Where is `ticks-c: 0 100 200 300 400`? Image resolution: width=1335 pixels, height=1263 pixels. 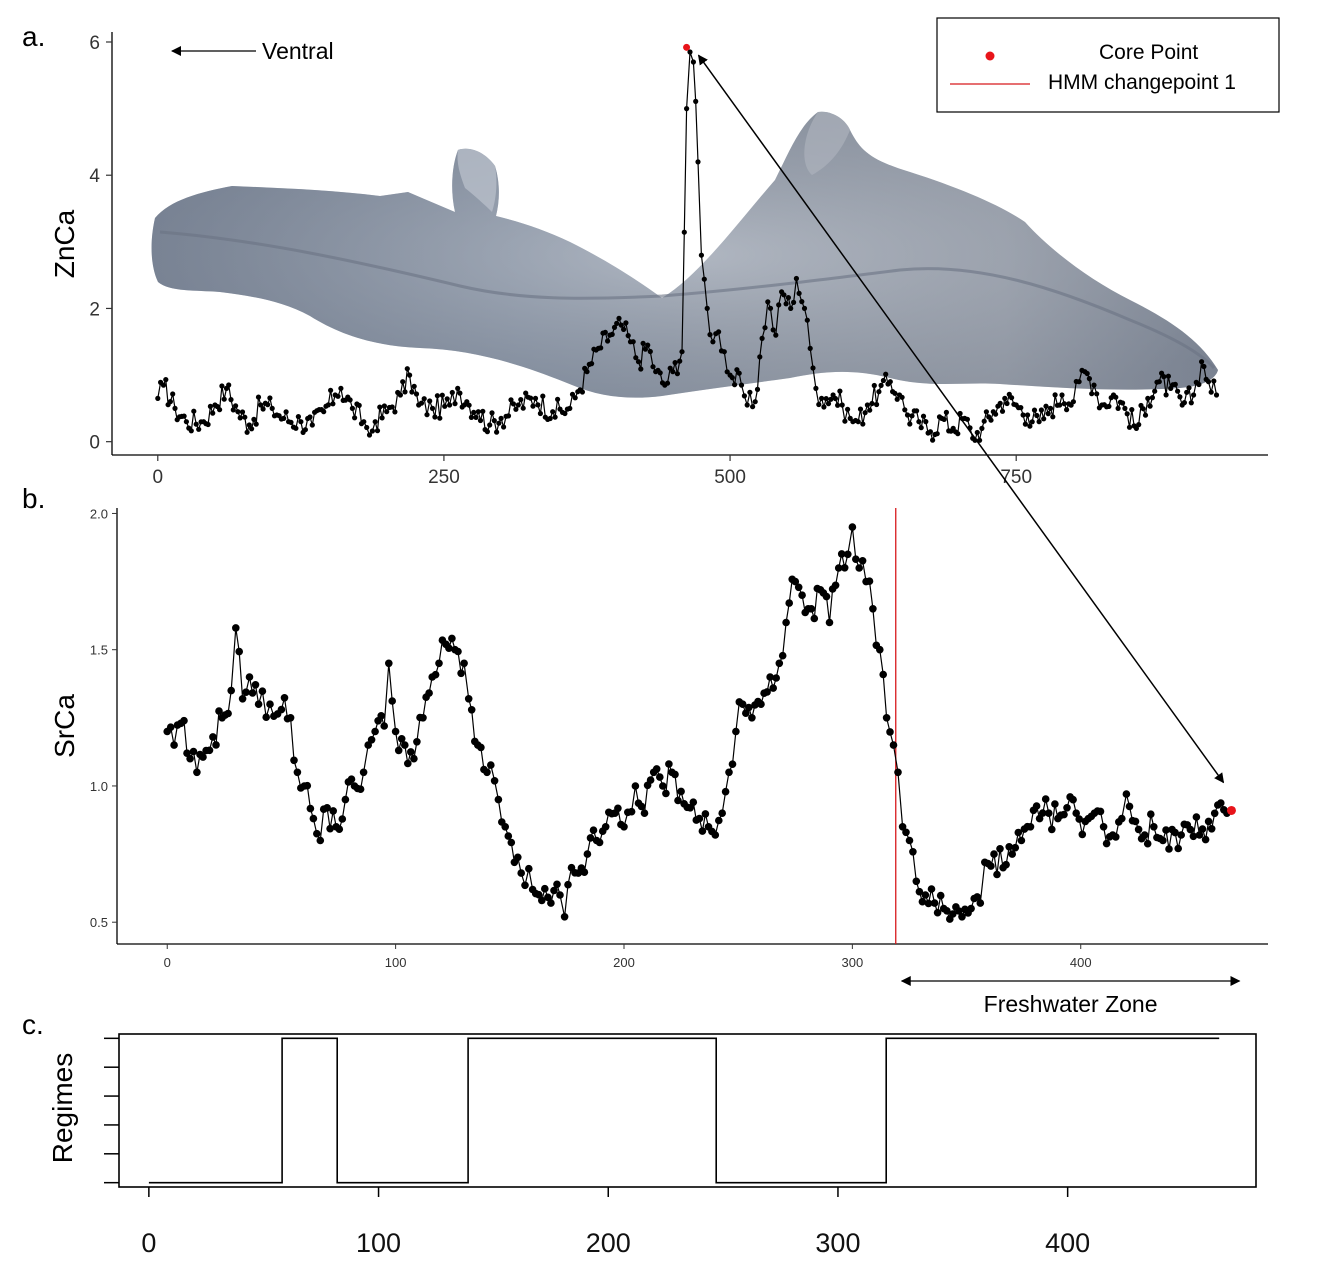
ticks-c: 0 100 200 300 400 is located at coordinates (597, 1147).